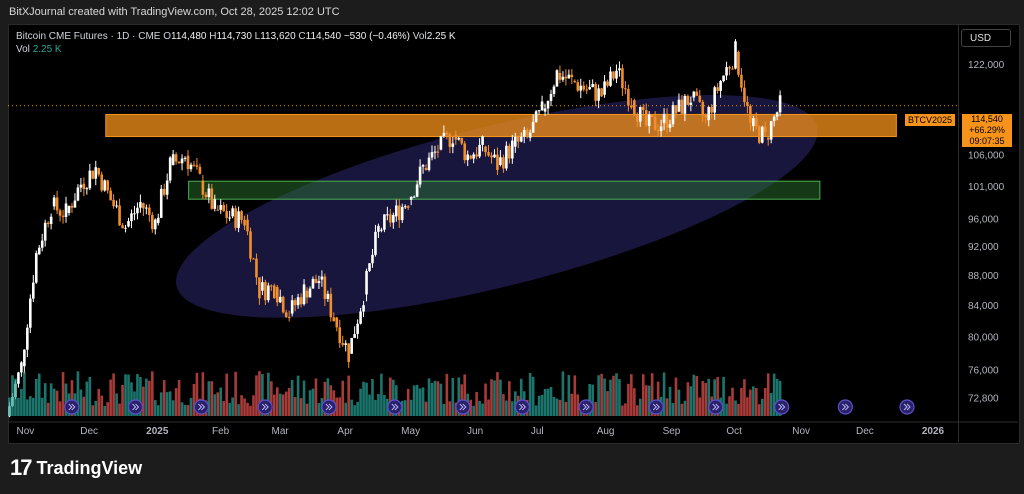 This screenshot has height=494, width=1024. What do you see at coordinates (606, 431) in the screenshot?
I see `x-axis-tick-label: Aug` at bounding box center [606, 431].